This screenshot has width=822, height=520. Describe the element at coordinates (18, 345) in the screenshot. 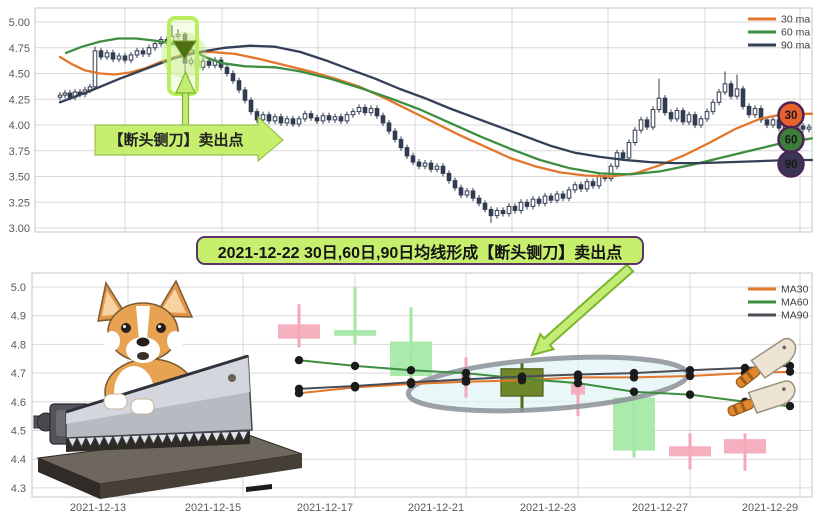

I see `bottom-y-tick-label: 4.8` at that location.